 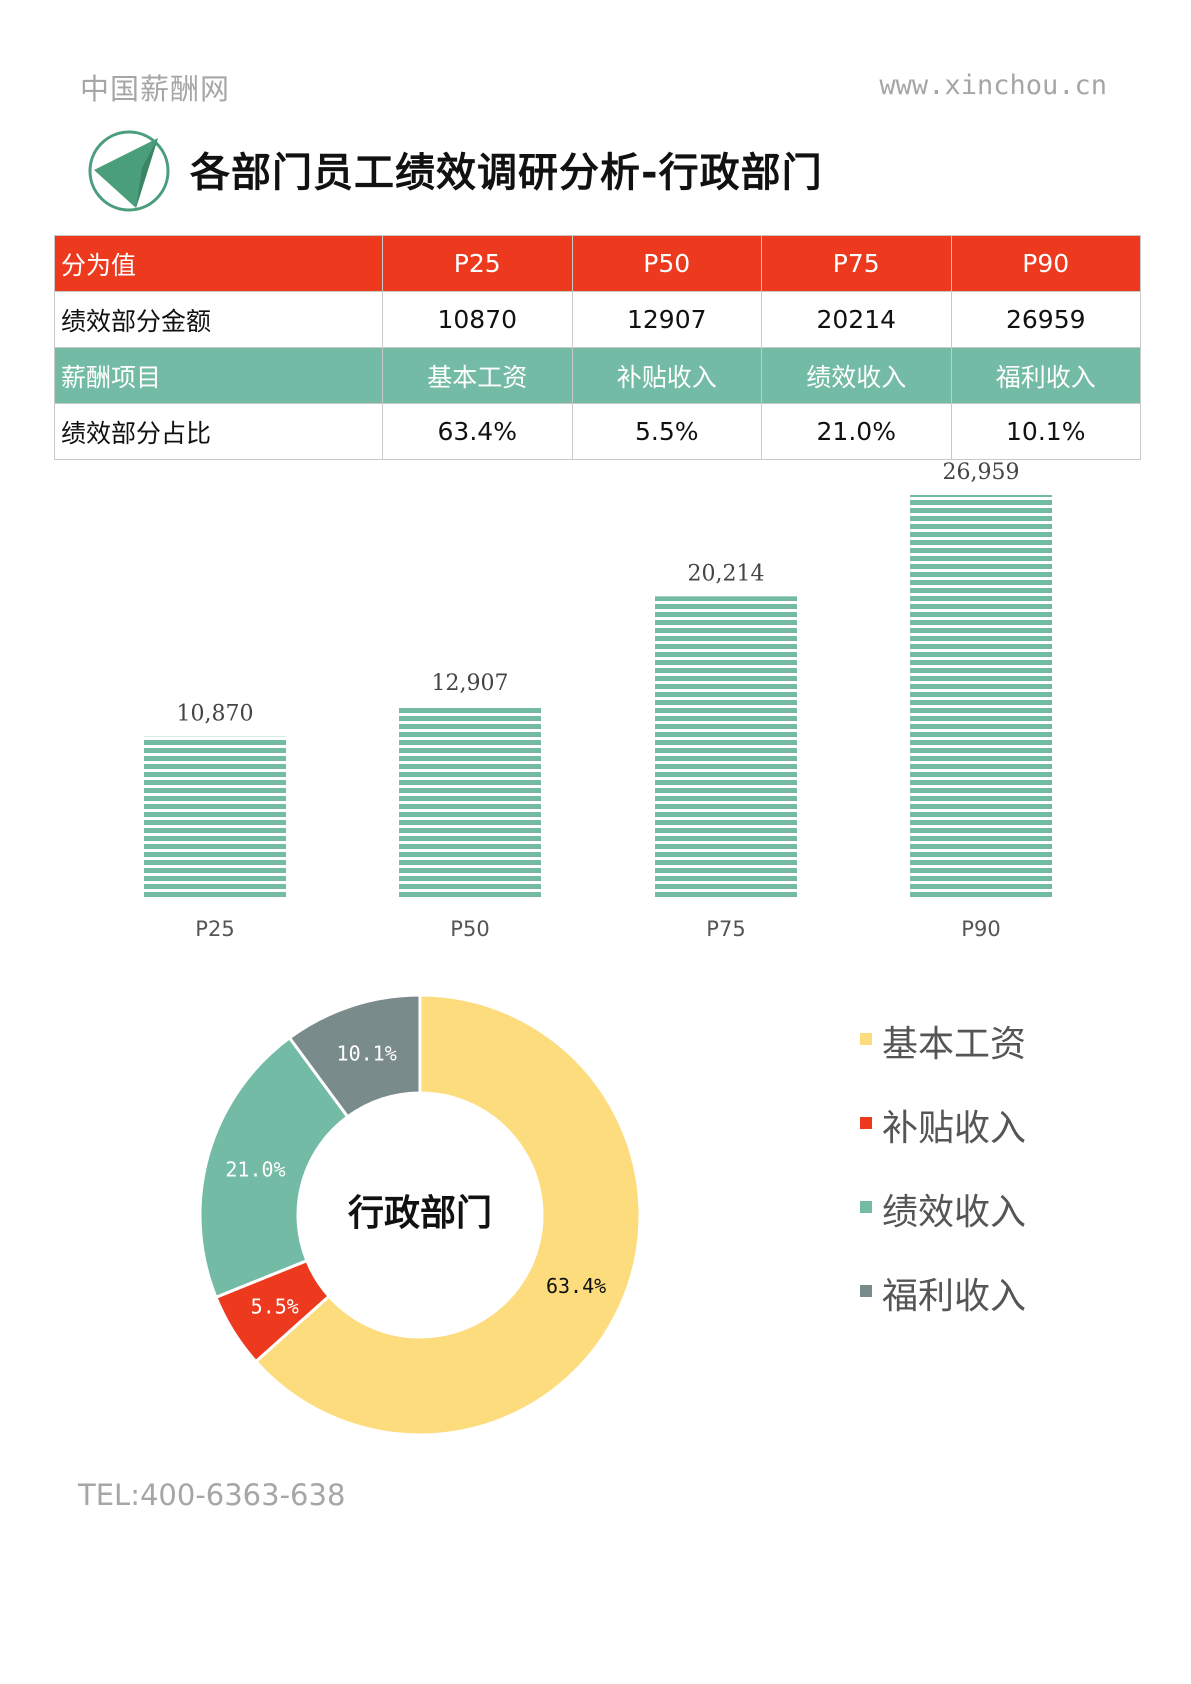 What do you see at coordinates (477, 431) in the screenshot?
I see `table-cell: 63.4%` at bounding box center [477, 431].